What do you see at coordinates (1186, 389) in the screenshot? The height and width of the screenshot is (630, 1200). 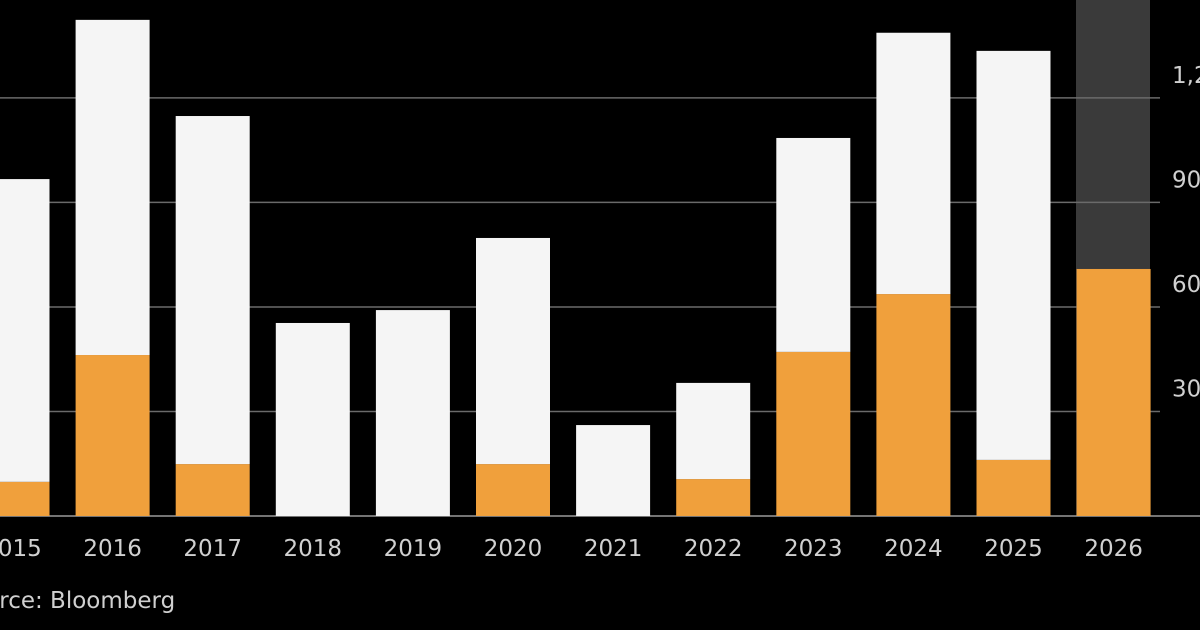 I see `y-tick-label: 300` at bounding box center [1186, 389].